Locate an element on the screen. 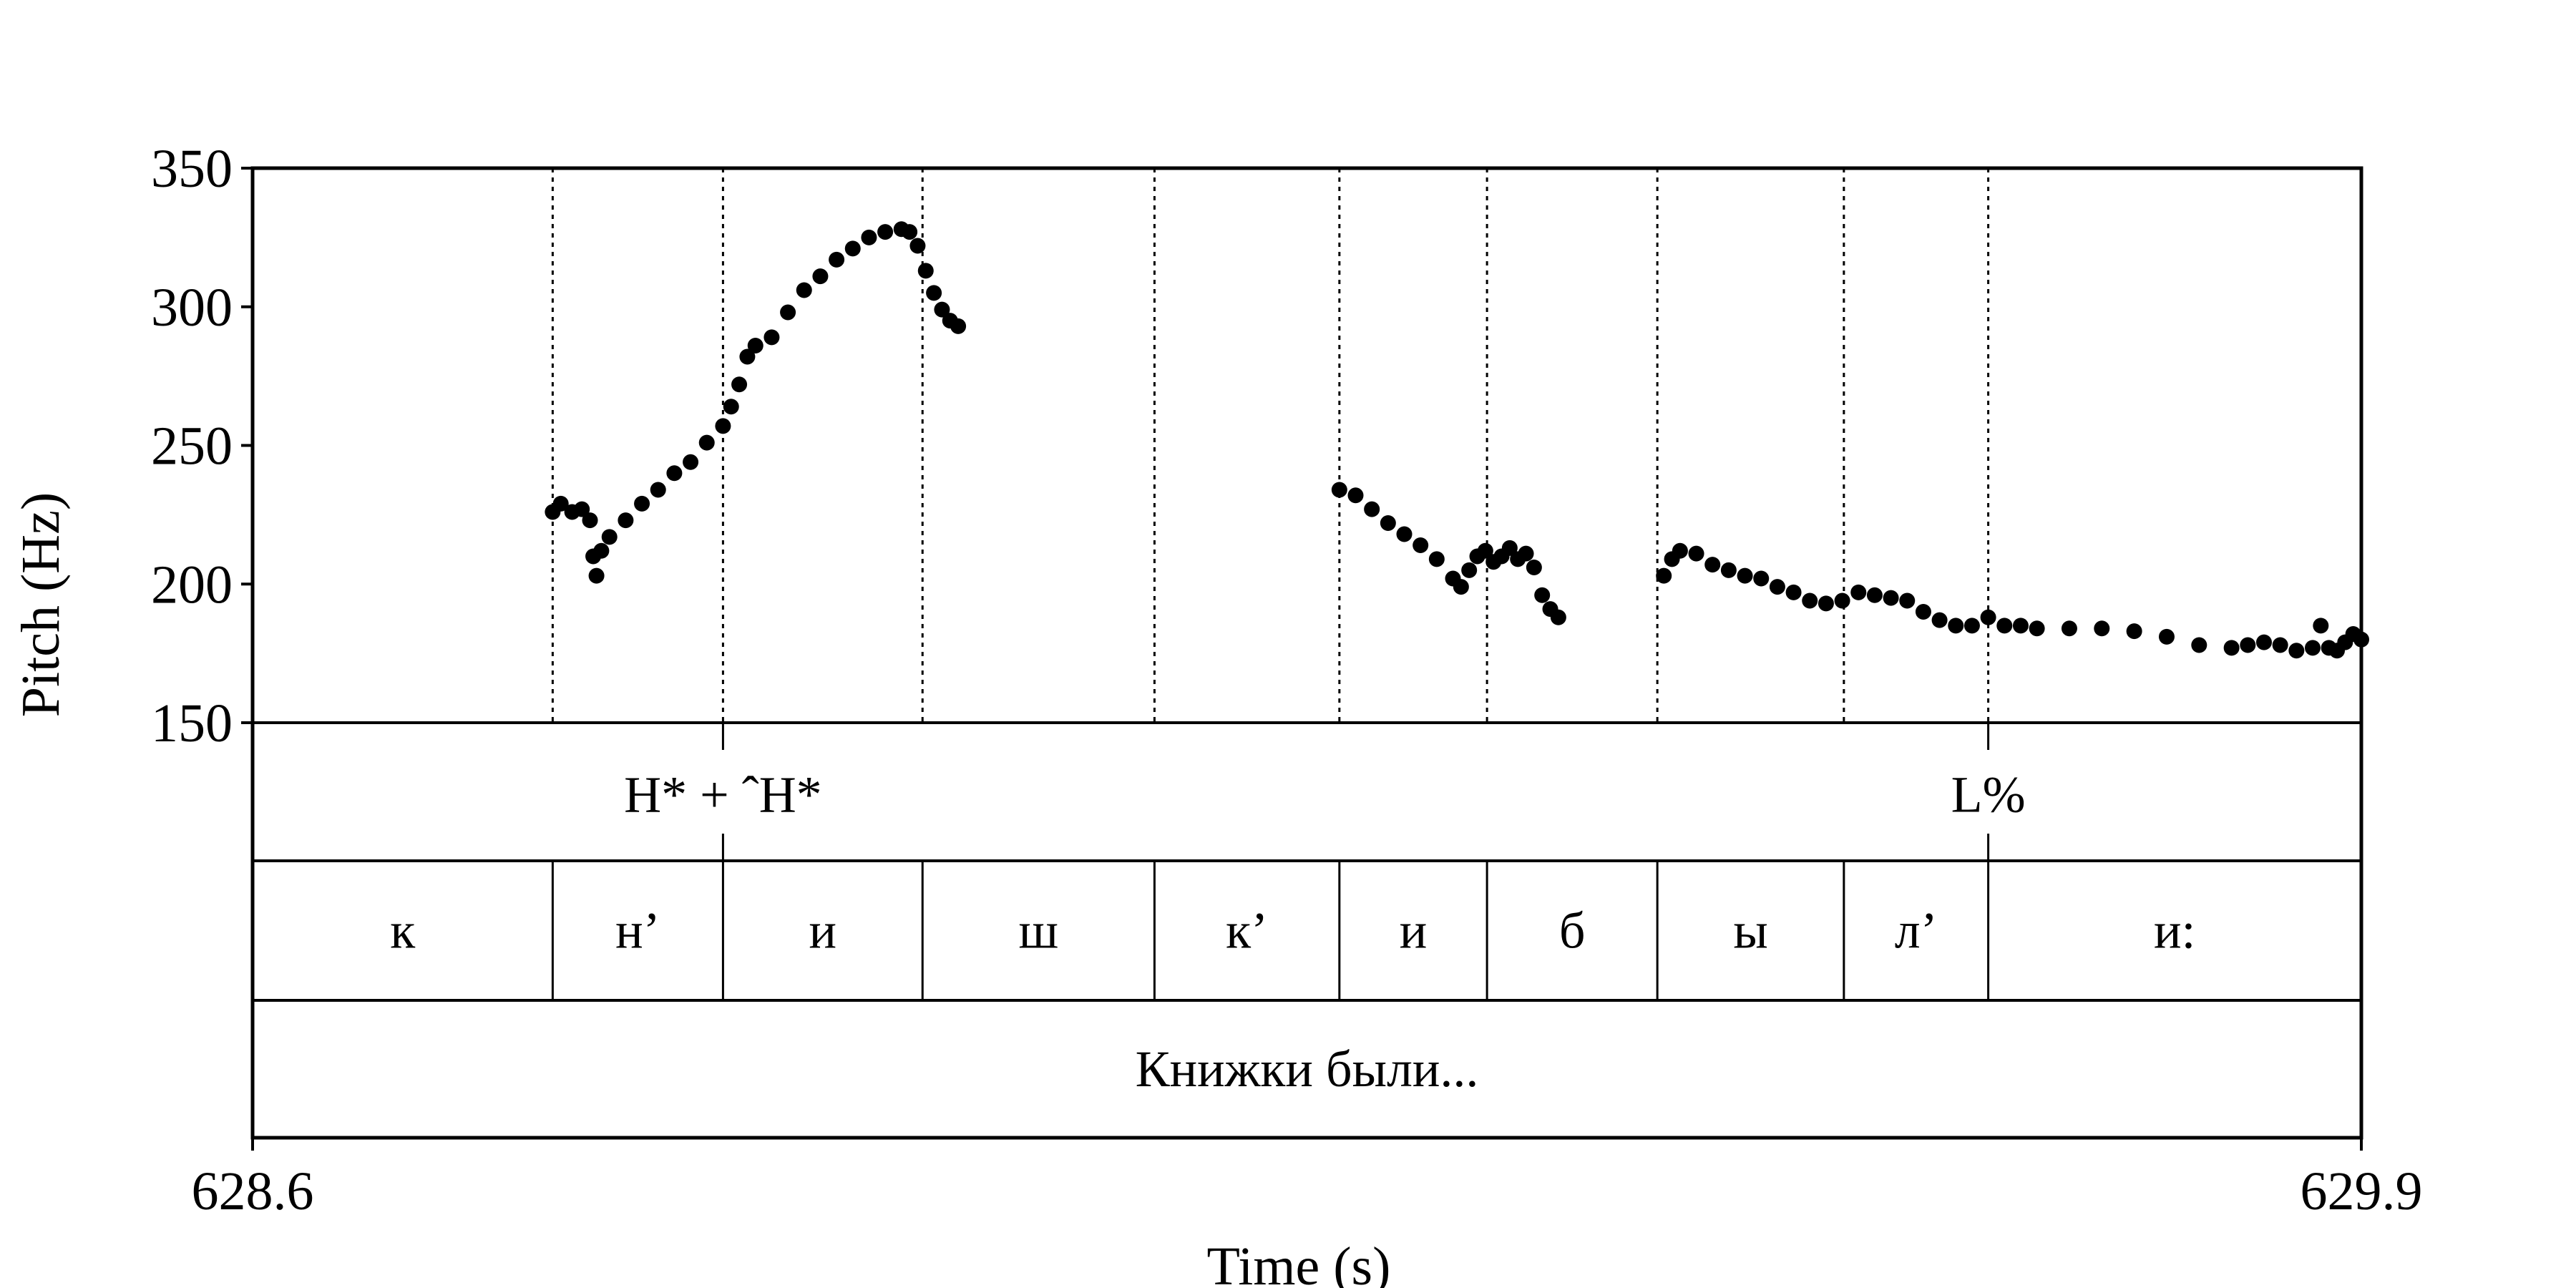 This screenshot has width=2576, height=1288. y-tick-label-0: 150 is located at coordinates (192, 723).